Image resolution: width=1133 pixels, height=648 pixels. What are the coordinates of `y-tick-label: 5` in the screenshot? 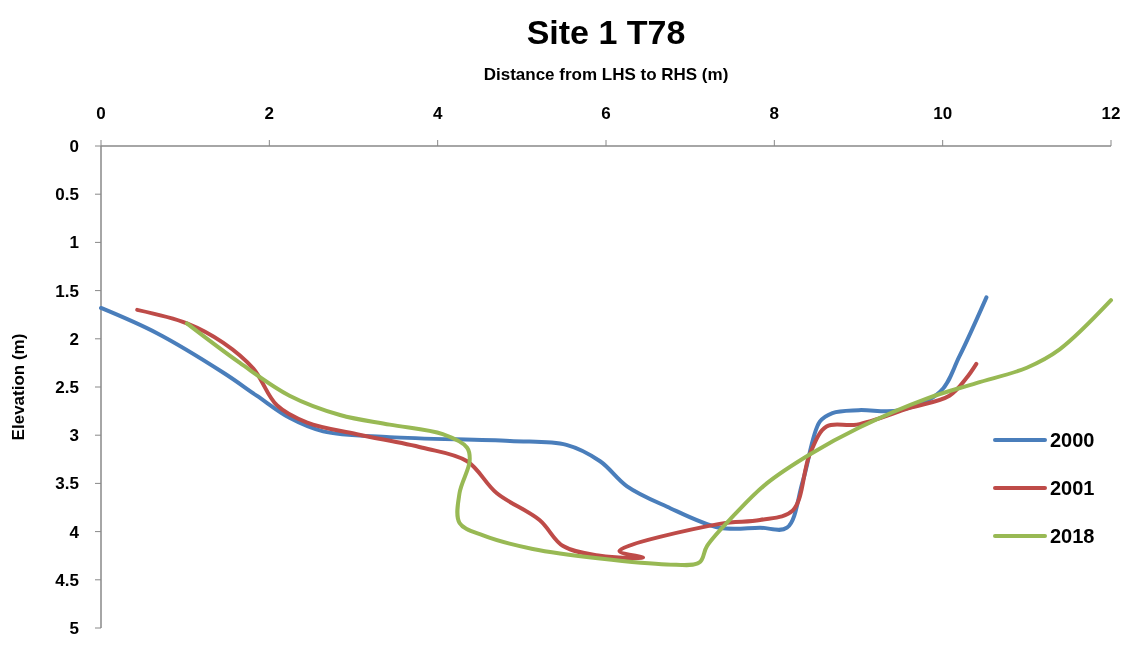 It's located at (74, 628).